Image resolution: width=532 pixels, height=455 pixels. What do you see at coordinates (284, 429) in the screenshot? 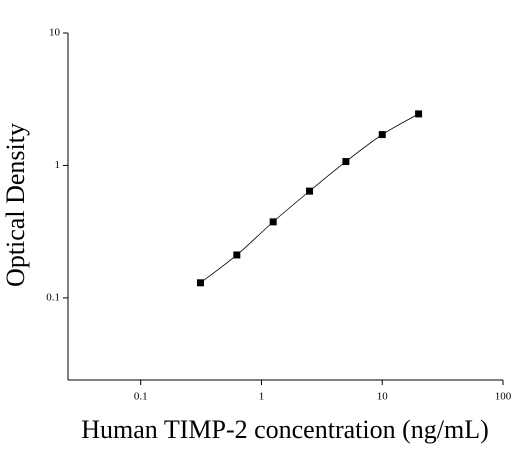
I see `x-axis-title: Human TIMP-2 concentration (ng/mL)` at bounding box center [284, 429].